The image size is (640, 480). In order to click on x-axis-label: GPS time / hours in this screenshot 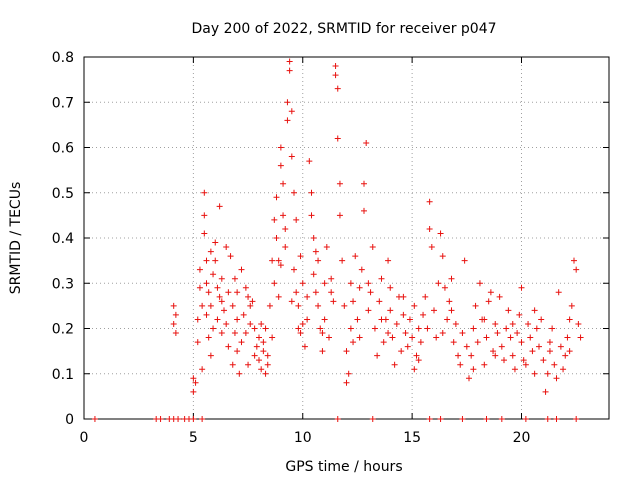, I will do `click(343, 467)`.